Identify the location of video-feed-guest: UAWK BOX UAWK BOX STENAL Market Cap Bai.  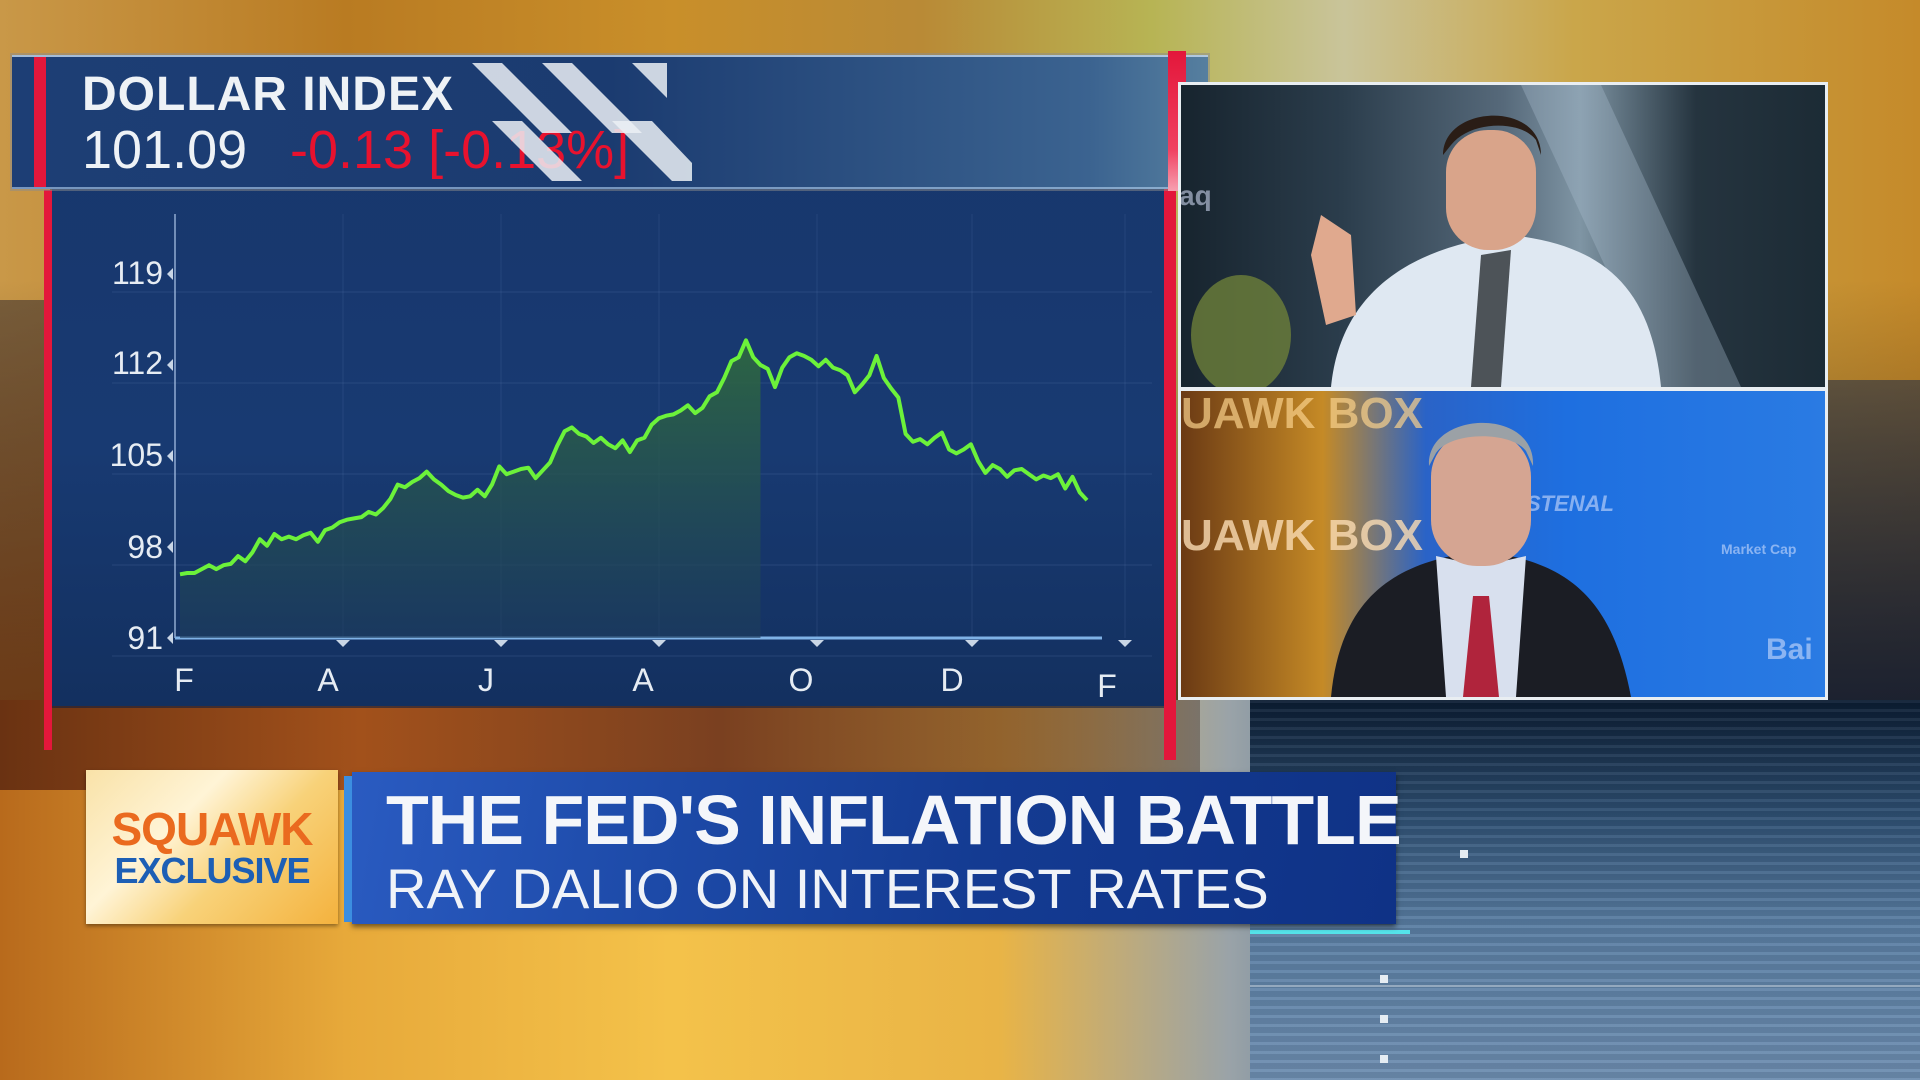
(1503, 544).